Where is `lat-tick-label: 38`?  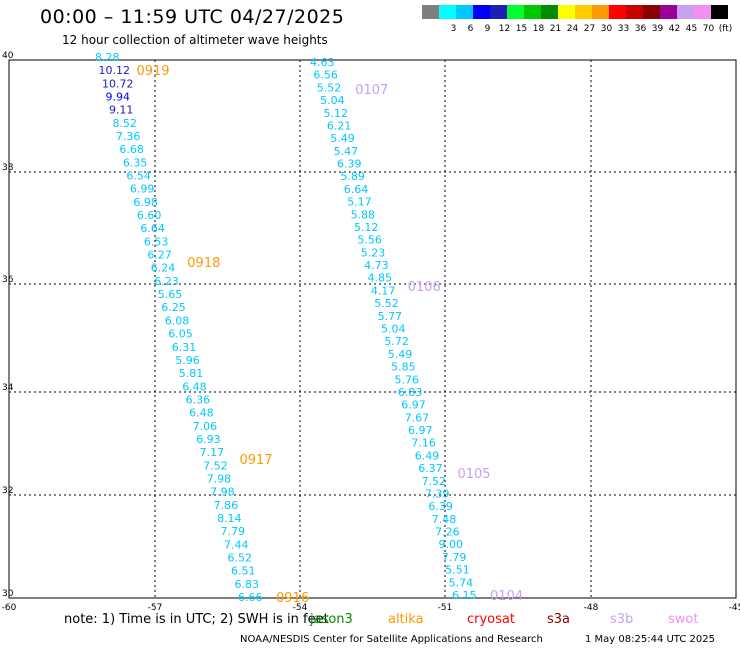
lat-tick-label: 38 is located at coordinates (8, 168).